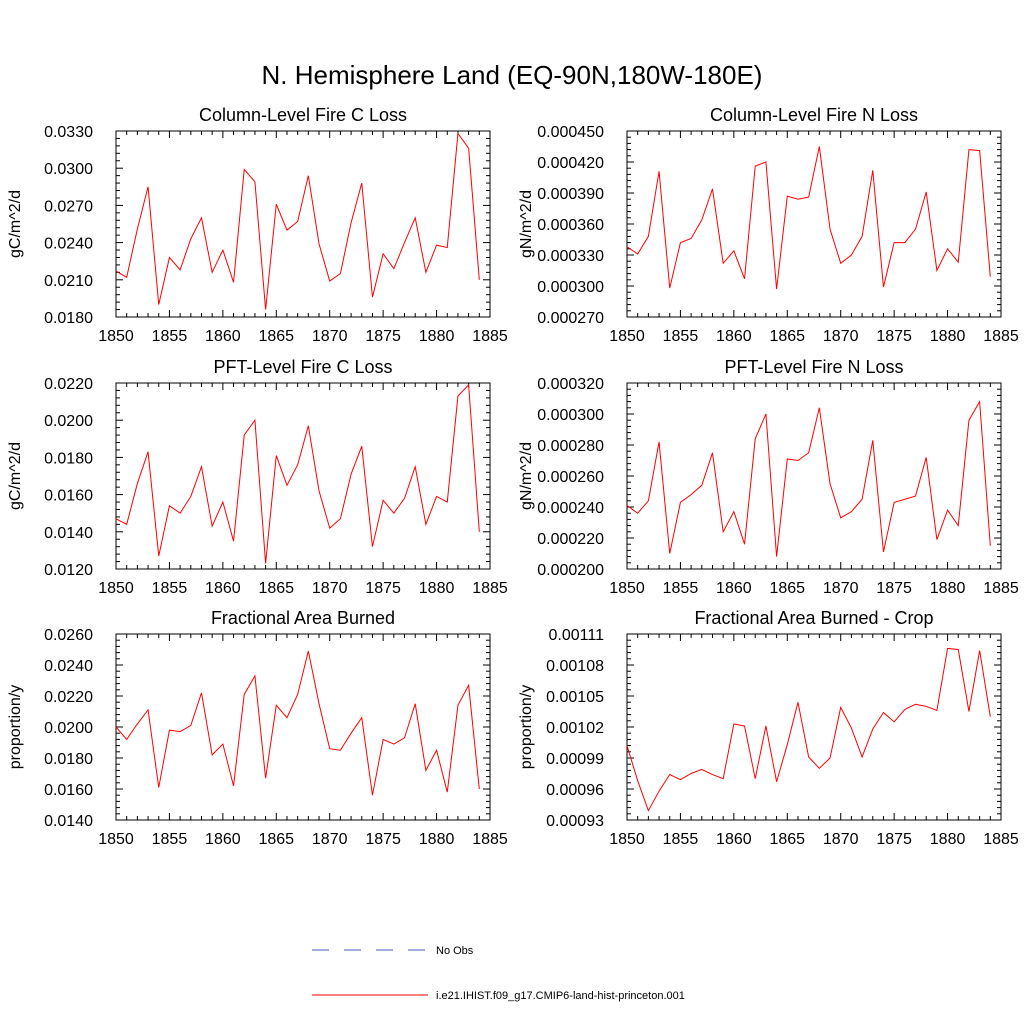  I want to click on y-tick-label: 0.00108, so click(575, 666).